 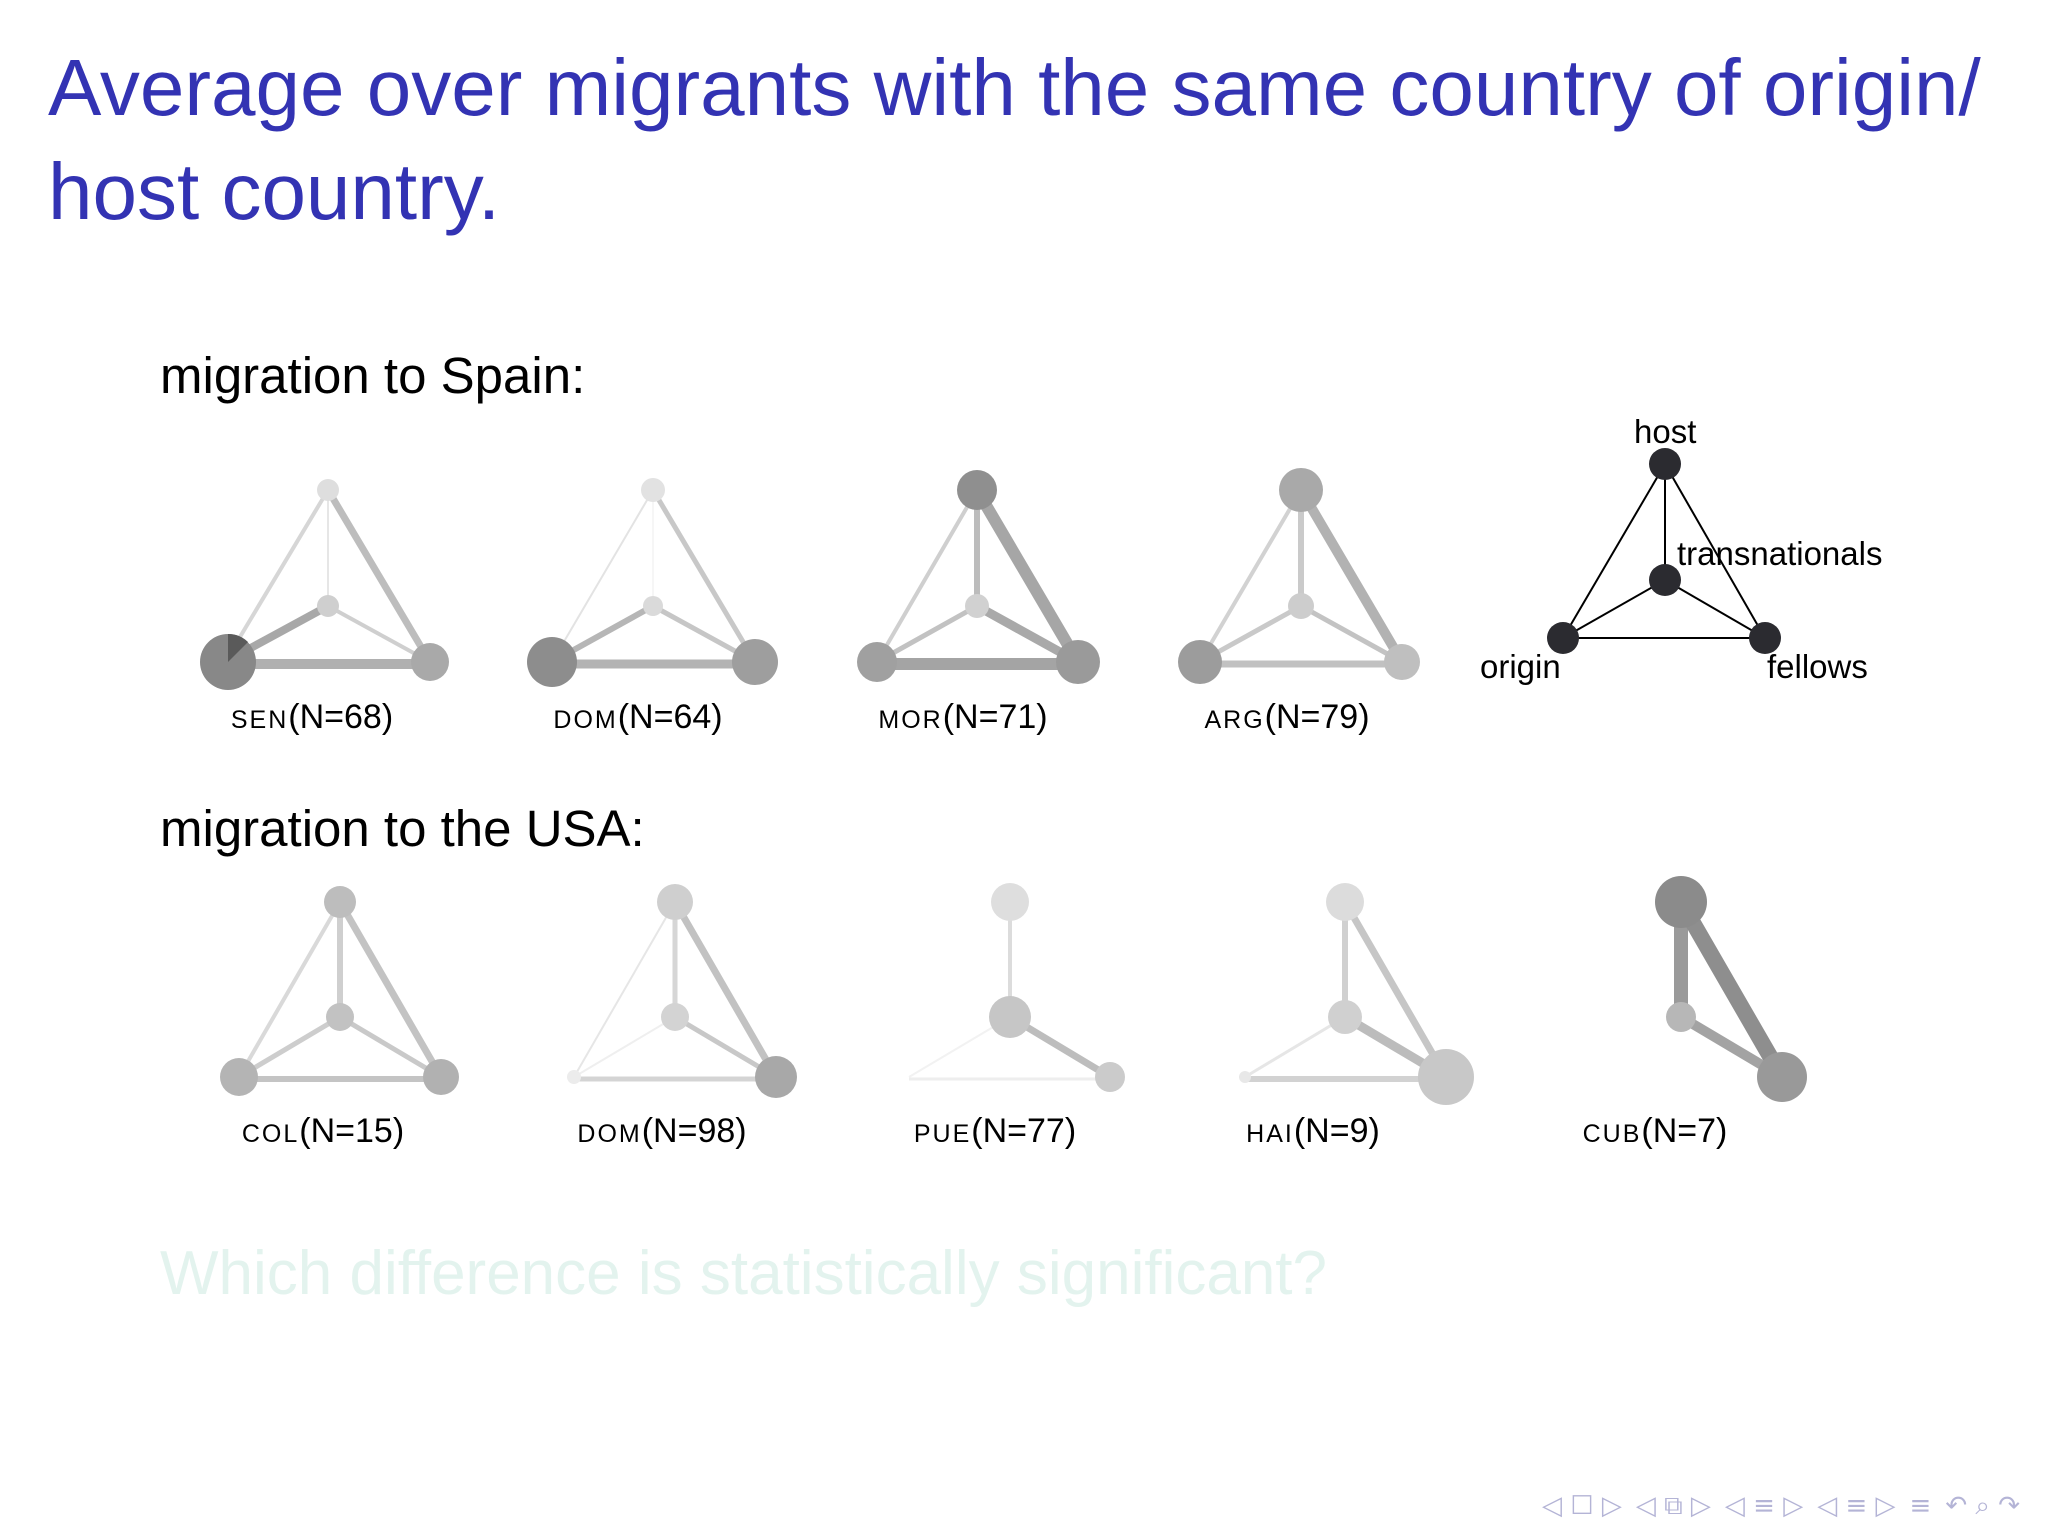 What do you see at coordinates (1614, 609) in the screenshot?
I see `legend-edge-transnationals-origin` at bounding box center [1614, 609].